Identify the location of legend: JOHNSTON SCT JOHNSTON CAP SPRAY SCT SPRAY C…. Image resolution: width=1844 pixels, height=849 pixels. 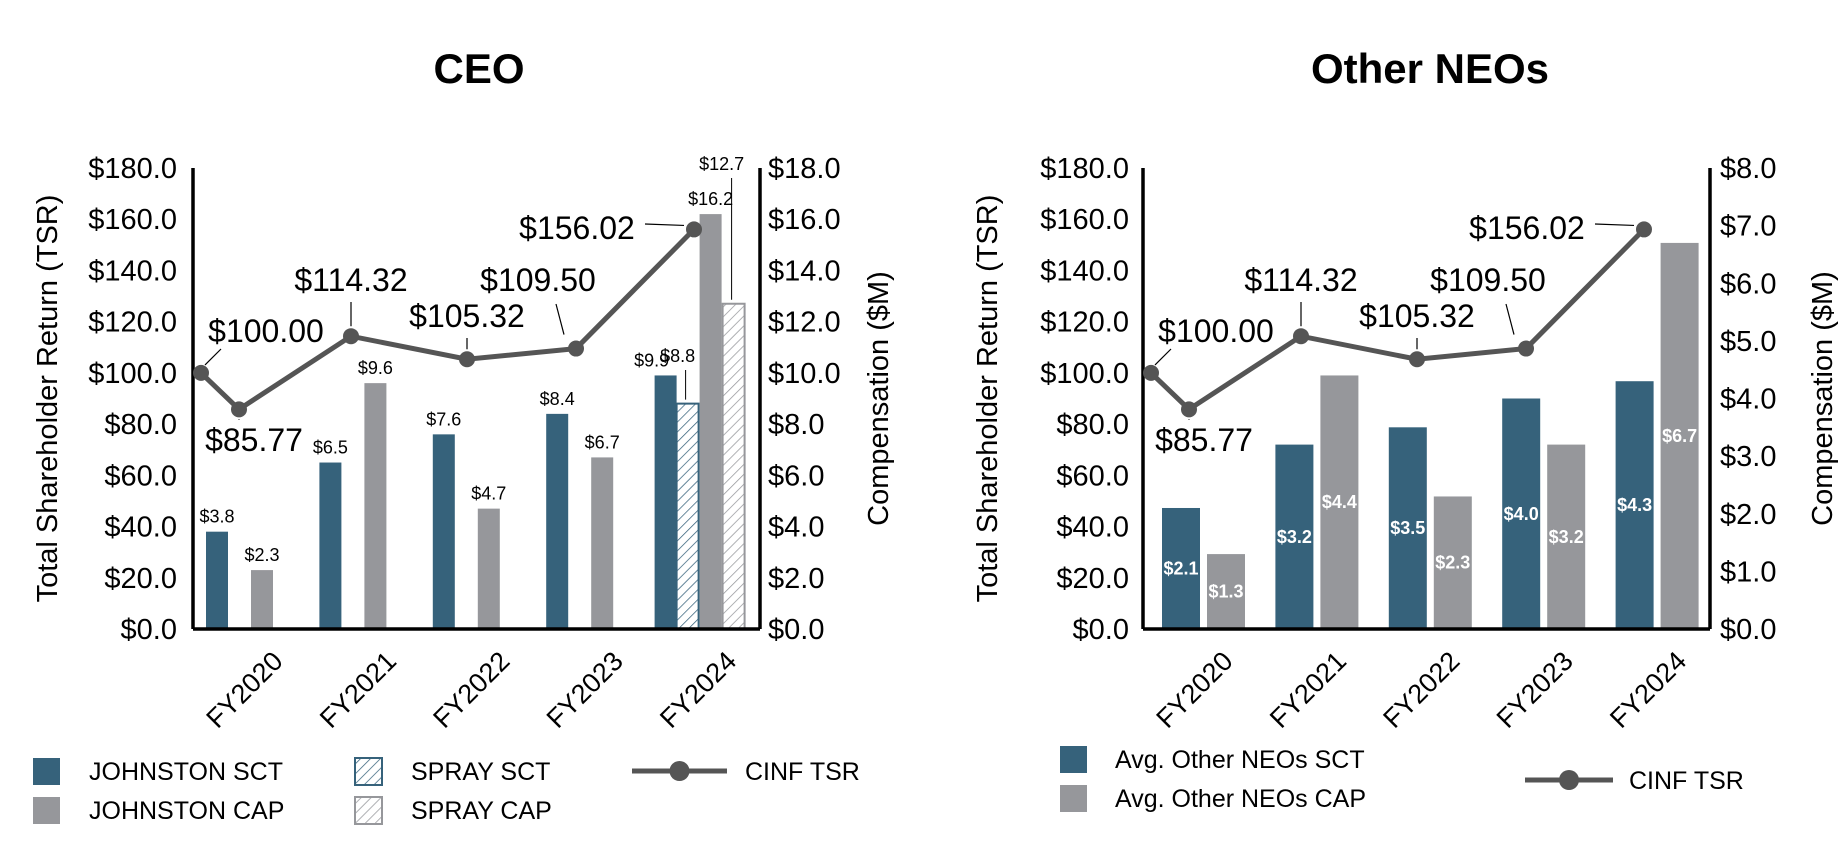
(446, 791).